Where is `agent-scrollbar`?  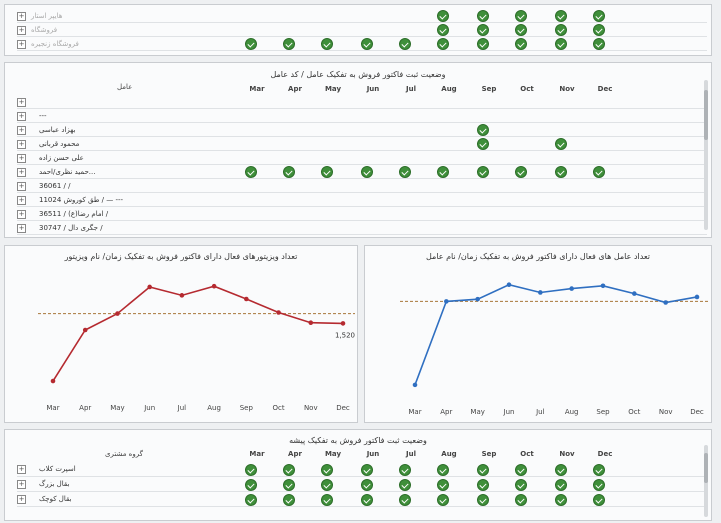 agent-scrollbar is located at coordinates (706, 155).